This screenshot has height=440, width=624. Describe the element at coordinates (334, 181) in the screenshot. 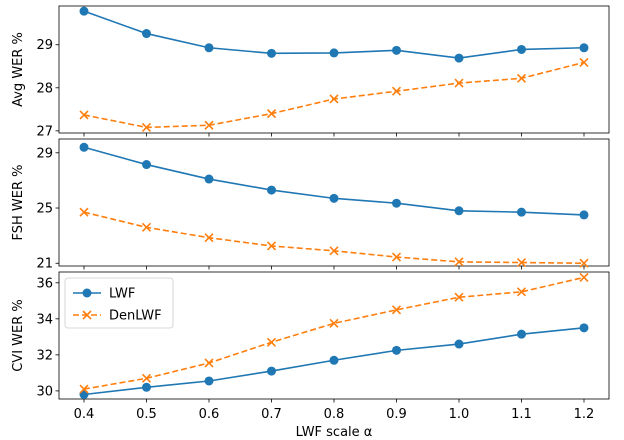

I see `series-line-lwf` at that location.